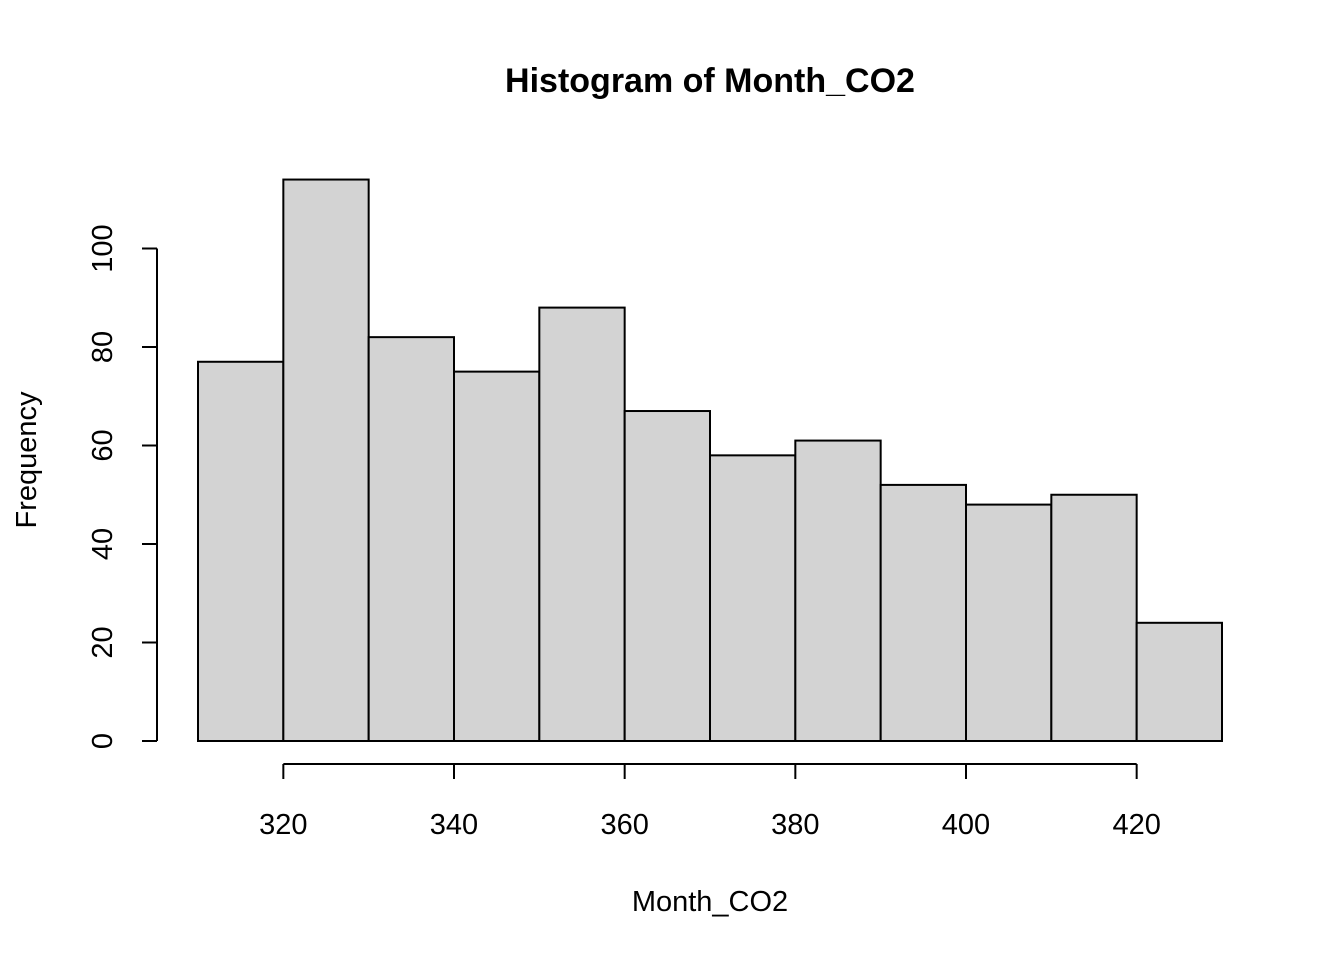 The image size is (1344, 960). What do you see at coordinates (103, 248) in the screenshot?
I see `y-tick-label: 100` at bounding box center [103, 248].